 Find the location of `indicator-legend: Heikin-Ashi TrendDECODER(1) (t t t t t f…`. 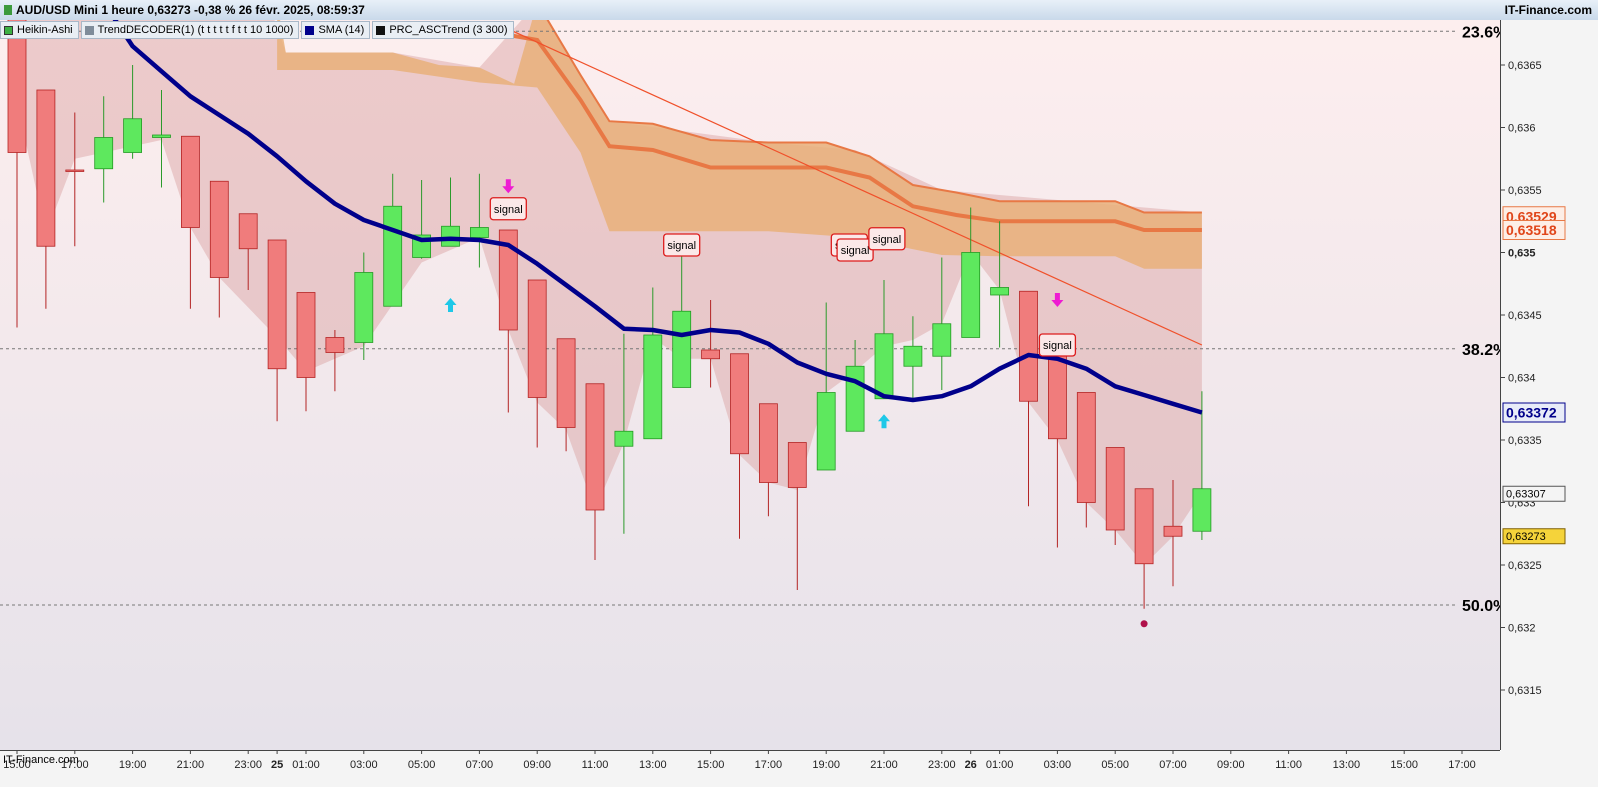

indicator-legend: Heikin-Ashi TrendDECODER(1) (t t t t t f… is located at coordinates (258, 30).